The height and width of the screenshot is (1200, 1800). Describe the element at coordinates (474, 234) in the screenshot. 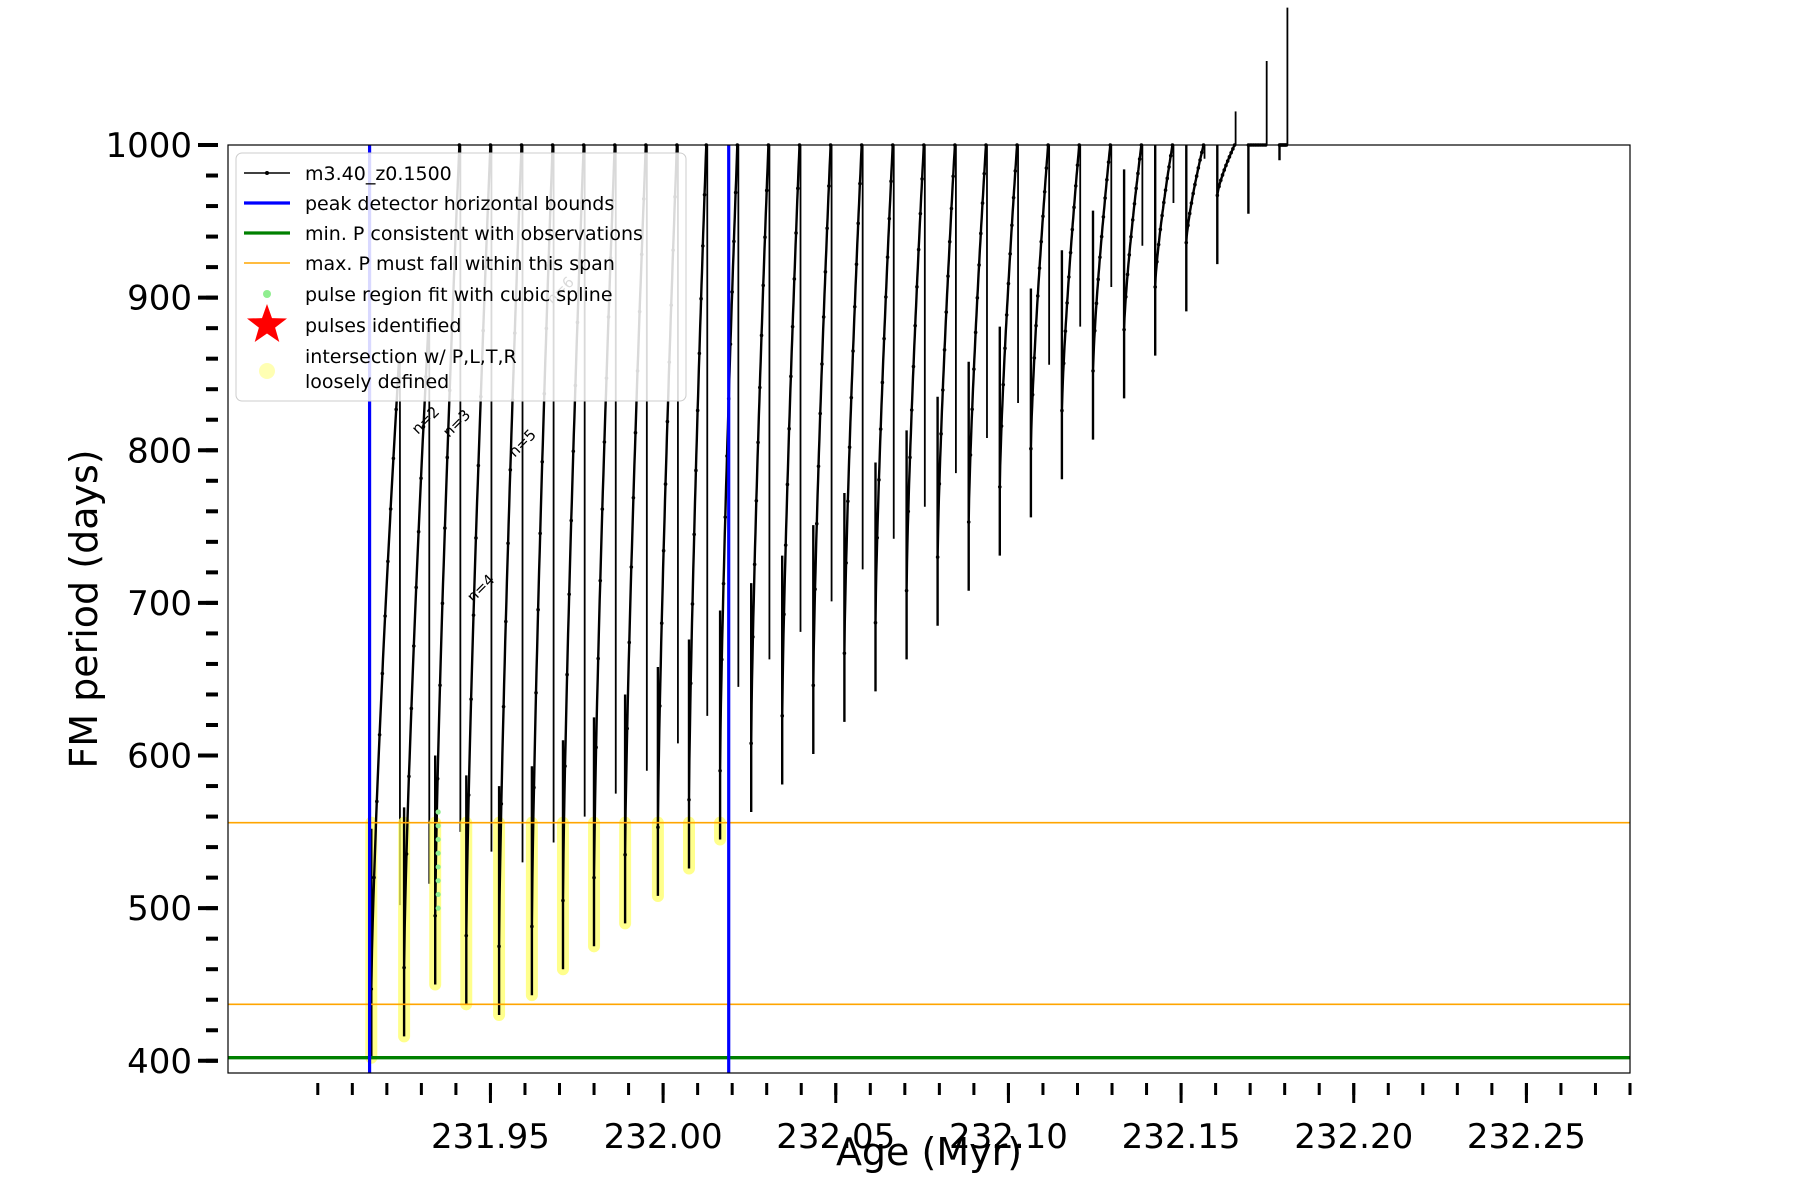

I see `legend-label: min. P consistent with observations` at that location.